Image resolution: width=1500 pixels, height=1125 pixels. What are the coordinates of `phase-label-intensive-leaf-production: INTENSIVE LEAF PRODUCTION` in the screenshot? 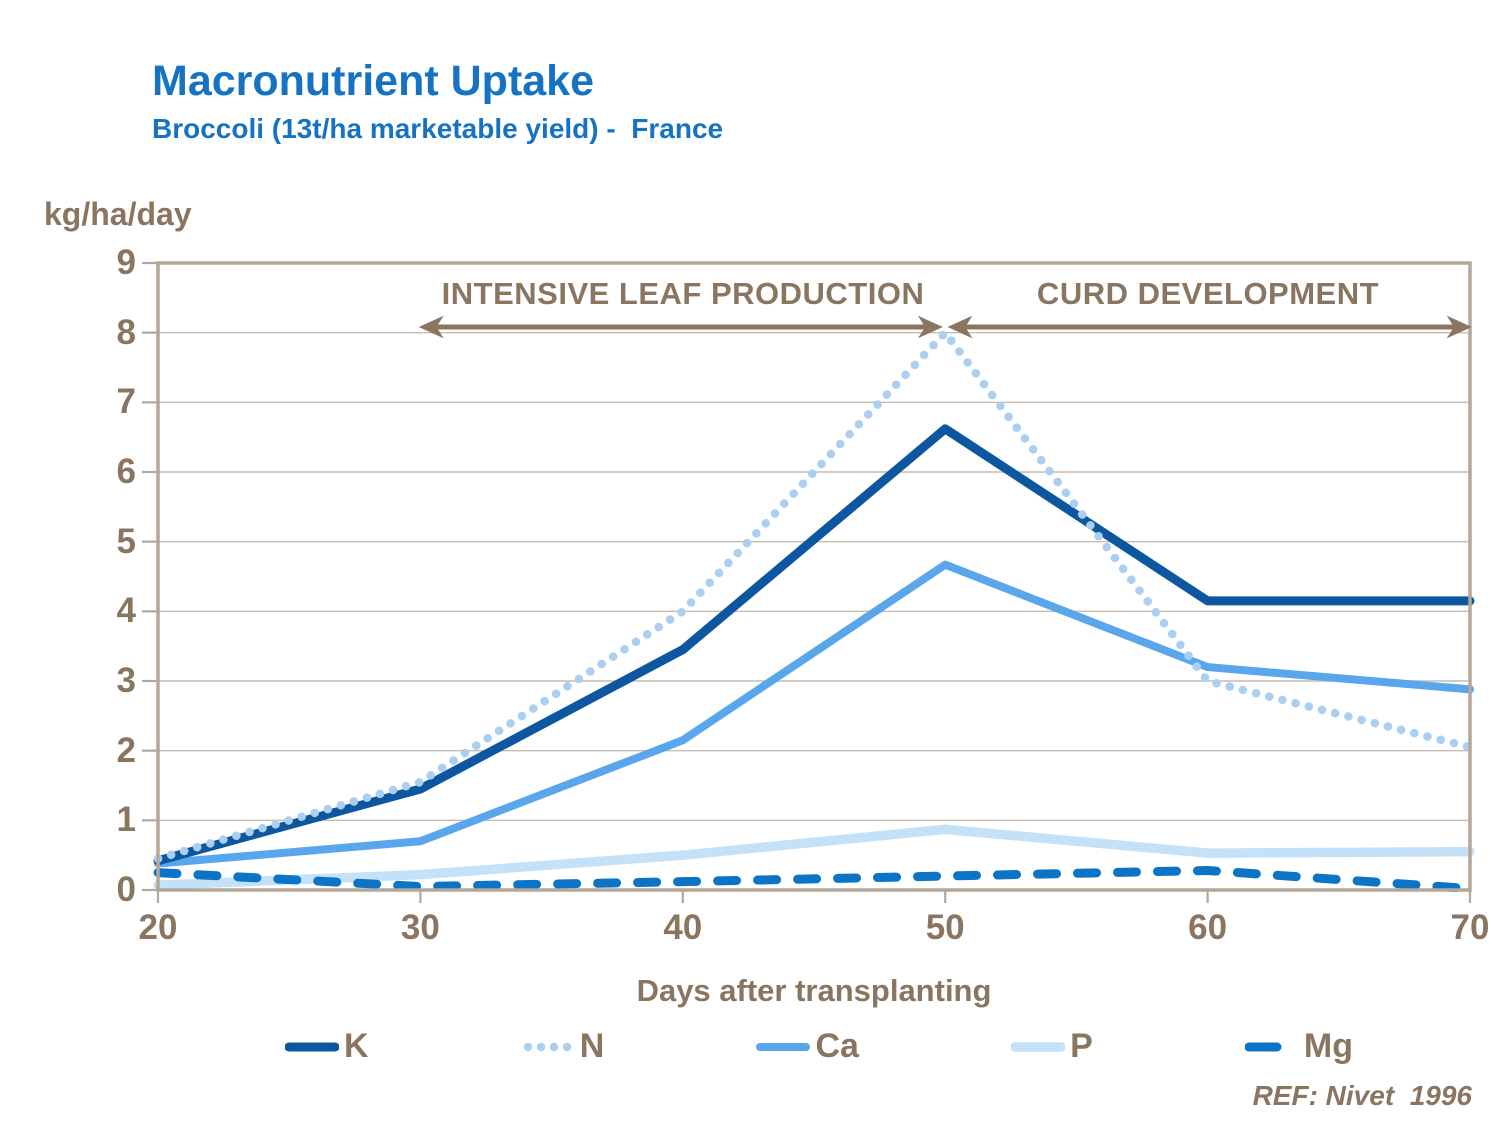 It's located at (683, 293).